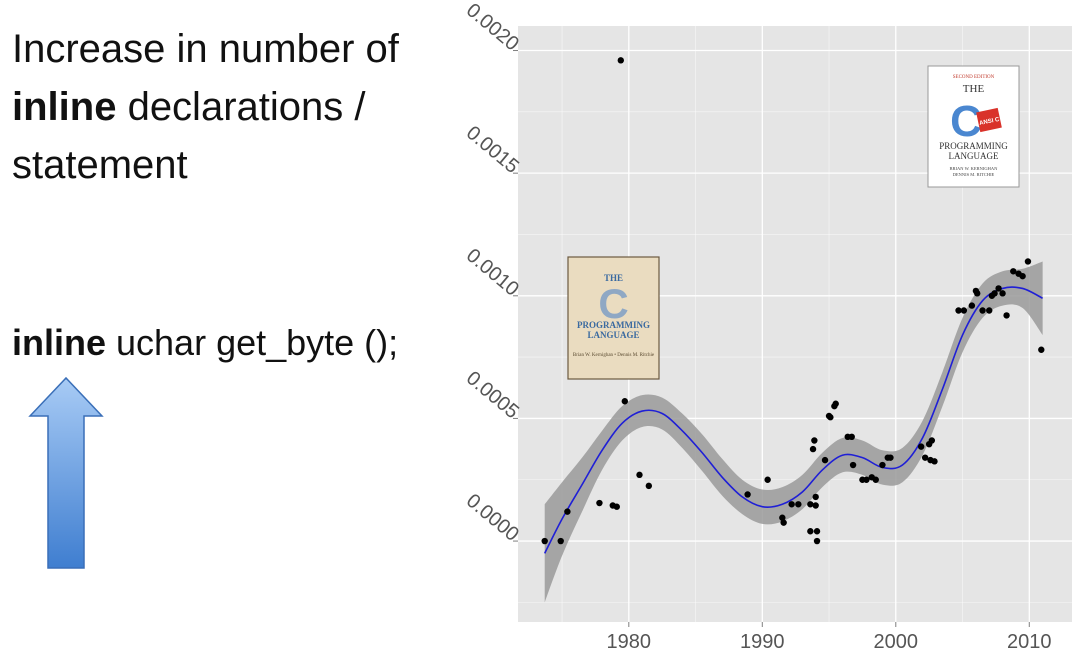 The height and width of the screenshot is (653, 1081). What do you see at coordinates (829, 637) in the screenshot?
I see `x-axis-ticks: 1980 1990 2000 2010` at bounding box center [829, 637].